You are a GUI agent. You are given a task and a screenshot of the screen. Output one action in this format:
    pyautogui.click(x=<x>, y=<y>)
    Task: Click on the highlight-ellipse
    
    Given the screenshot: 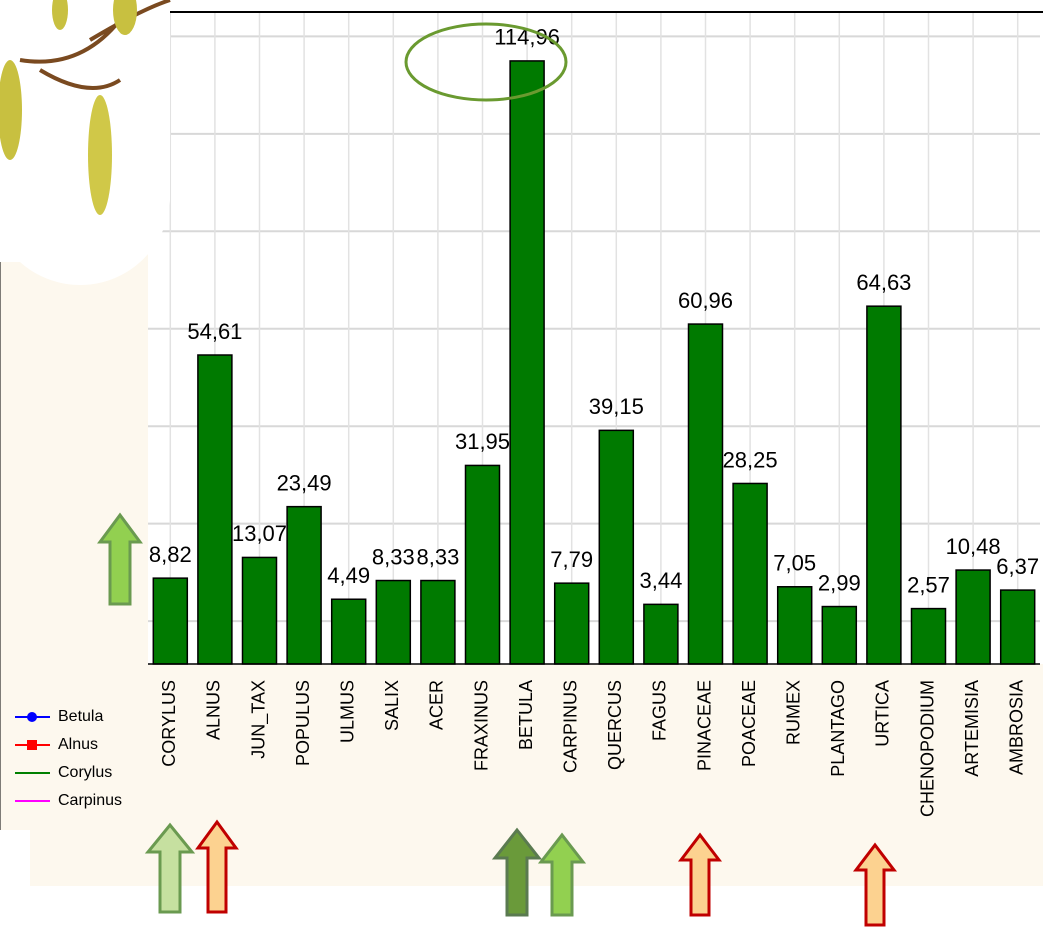 What is the action you would take?
    pyautogui.click(x=486, y=62)
    